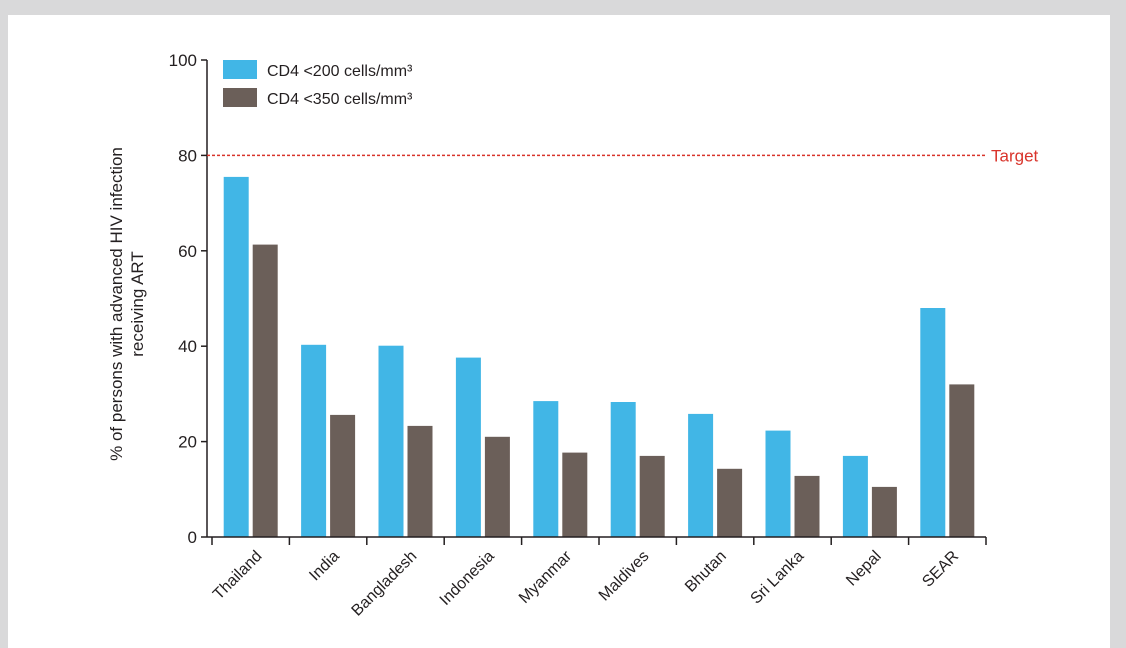 This screenshot has width=1126, height=648. Describe the element at coordinates (137, 304) in the screenshot. I see `y-axis-title-line-2: receiving ART` at that location.